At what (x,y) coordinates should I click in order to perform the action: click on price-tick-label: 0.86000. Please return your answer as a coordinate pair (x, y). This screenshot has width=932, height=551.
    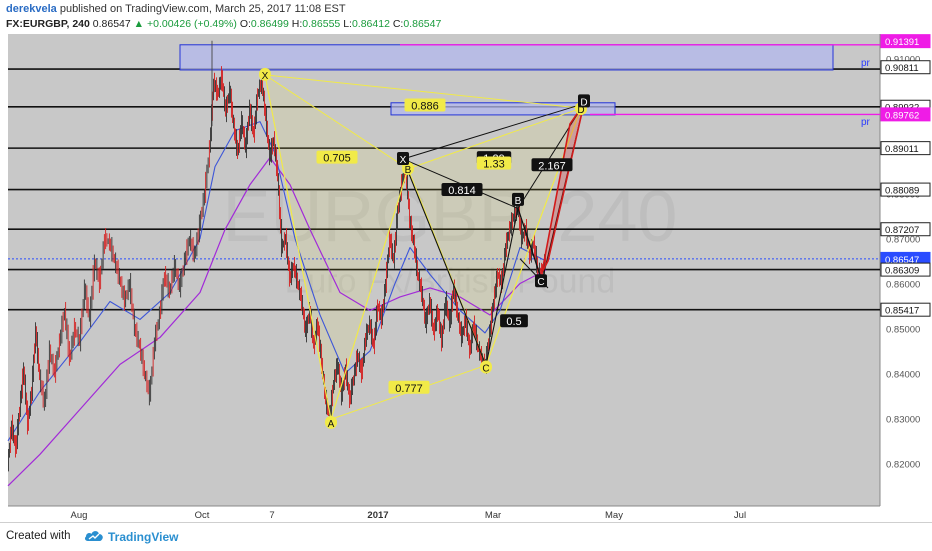
    Looking at the image, I should click on (903, 284).